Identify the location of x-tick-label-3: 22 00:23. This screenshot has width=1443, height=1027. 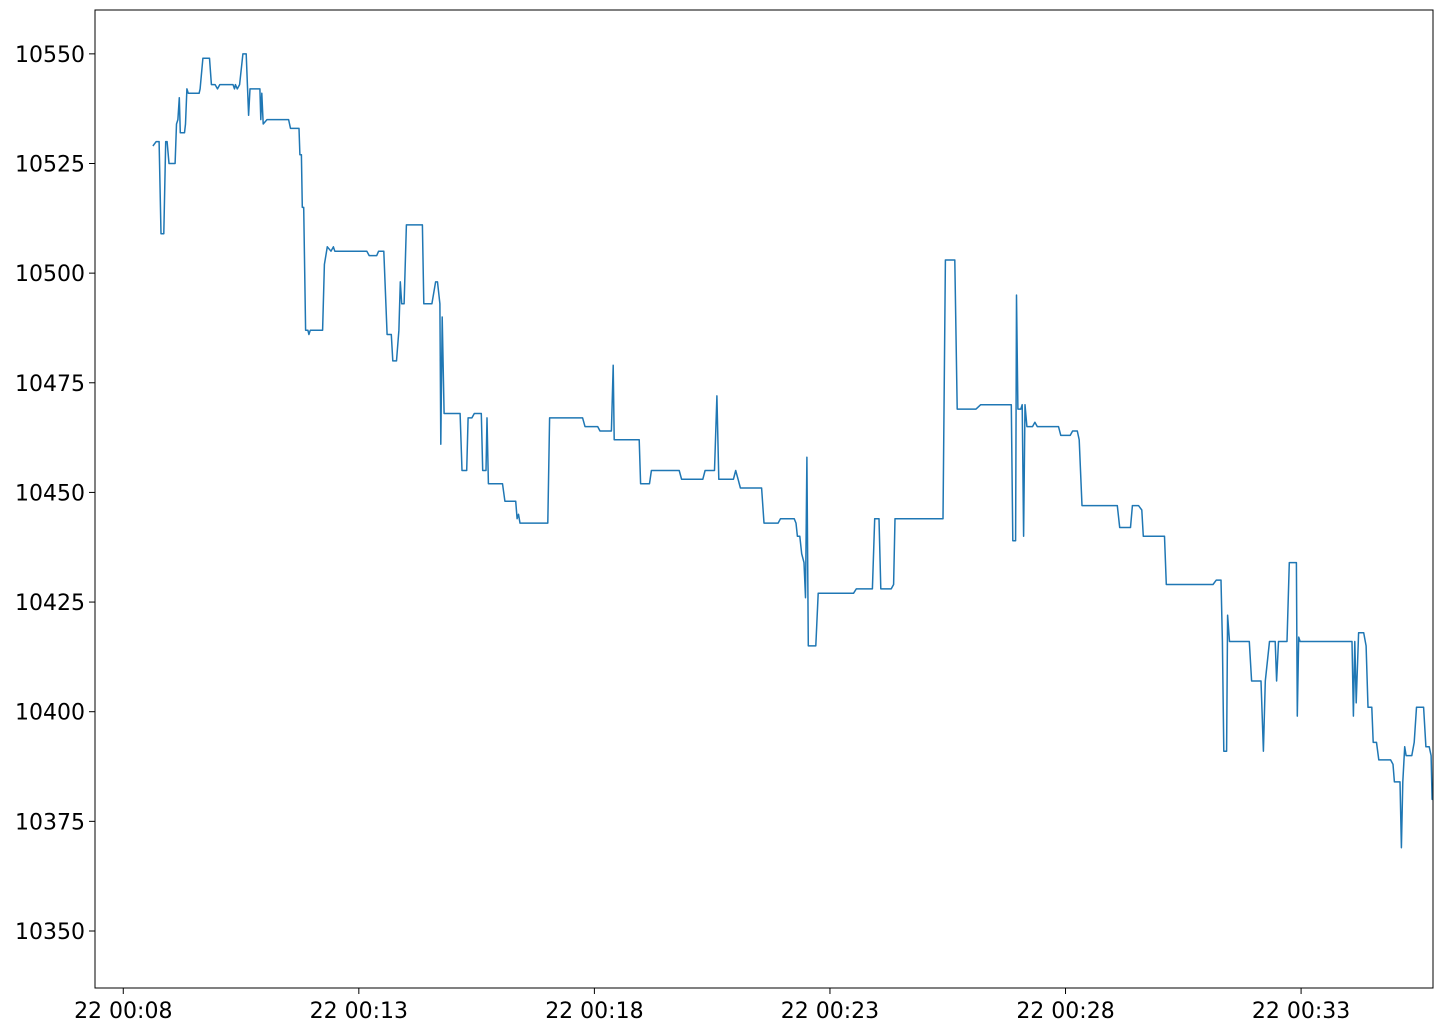
(830, 1011).